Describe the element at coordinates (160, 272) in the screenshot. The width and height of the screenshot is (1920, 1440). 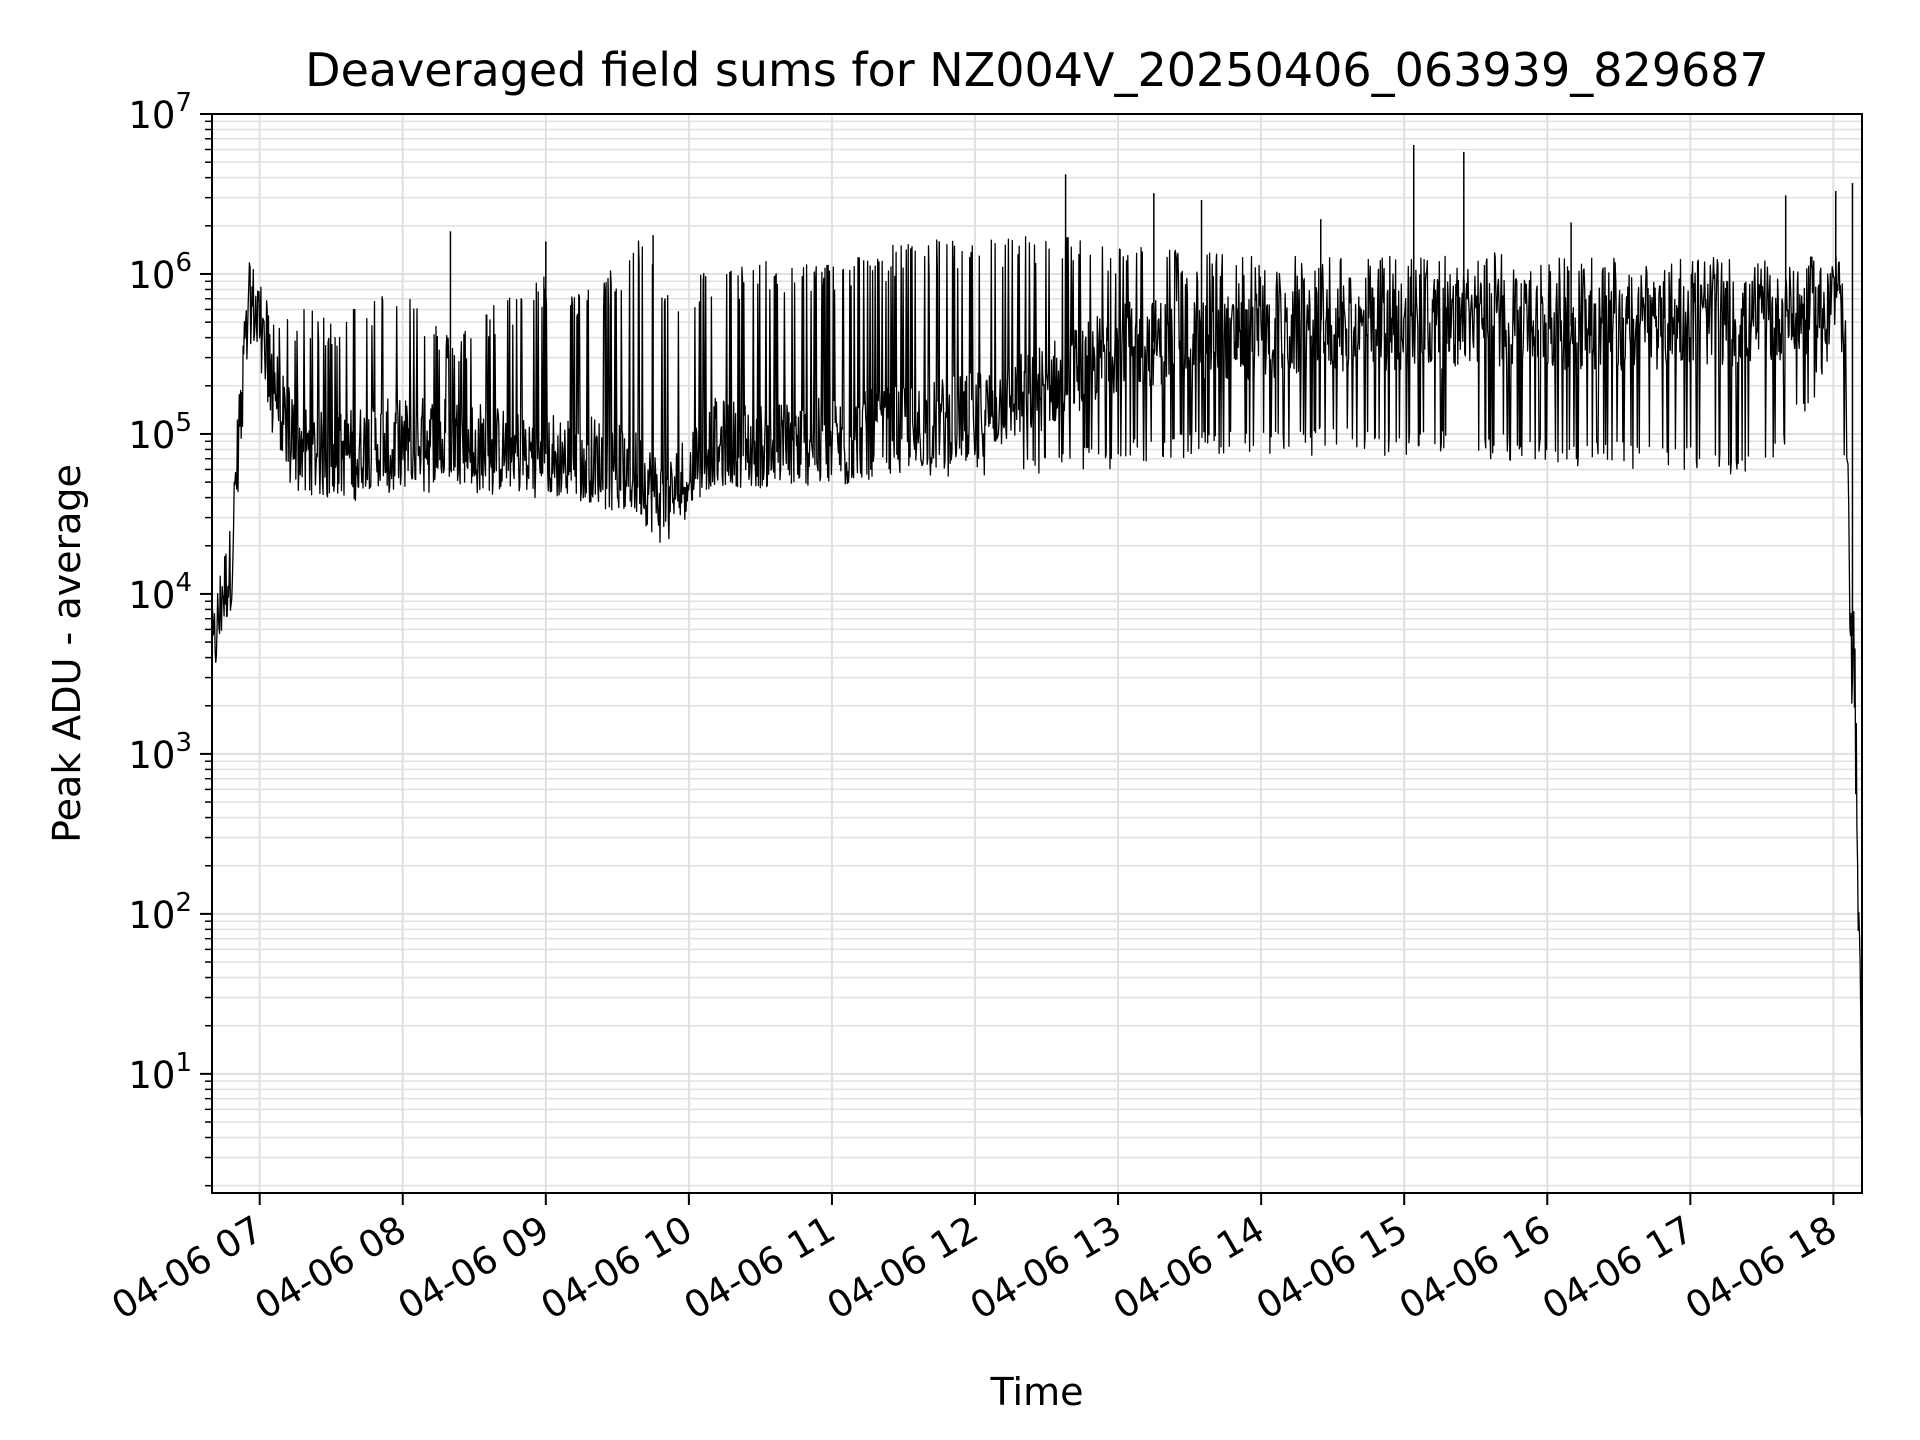
I see `y-tick-label: 10⁶` at that location.